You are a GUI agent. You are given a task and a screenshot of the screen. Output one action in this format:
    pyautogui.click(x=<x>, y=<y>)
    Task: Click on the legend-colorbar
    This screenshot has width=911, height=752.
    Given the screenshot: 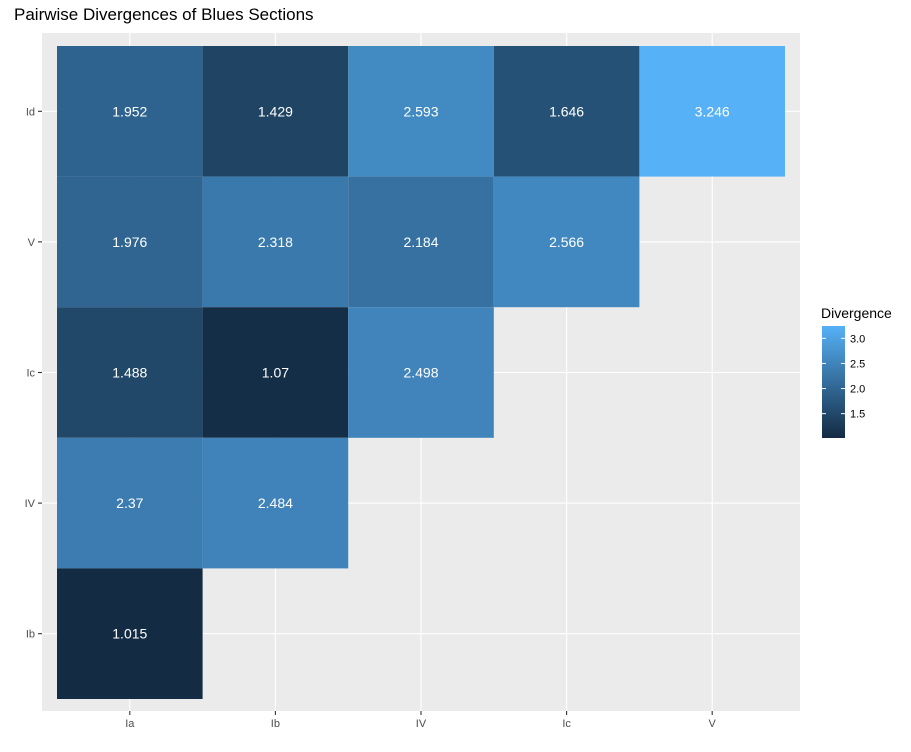 What is the action you would take?
    pyautogui.click(x=833, y=382)
    